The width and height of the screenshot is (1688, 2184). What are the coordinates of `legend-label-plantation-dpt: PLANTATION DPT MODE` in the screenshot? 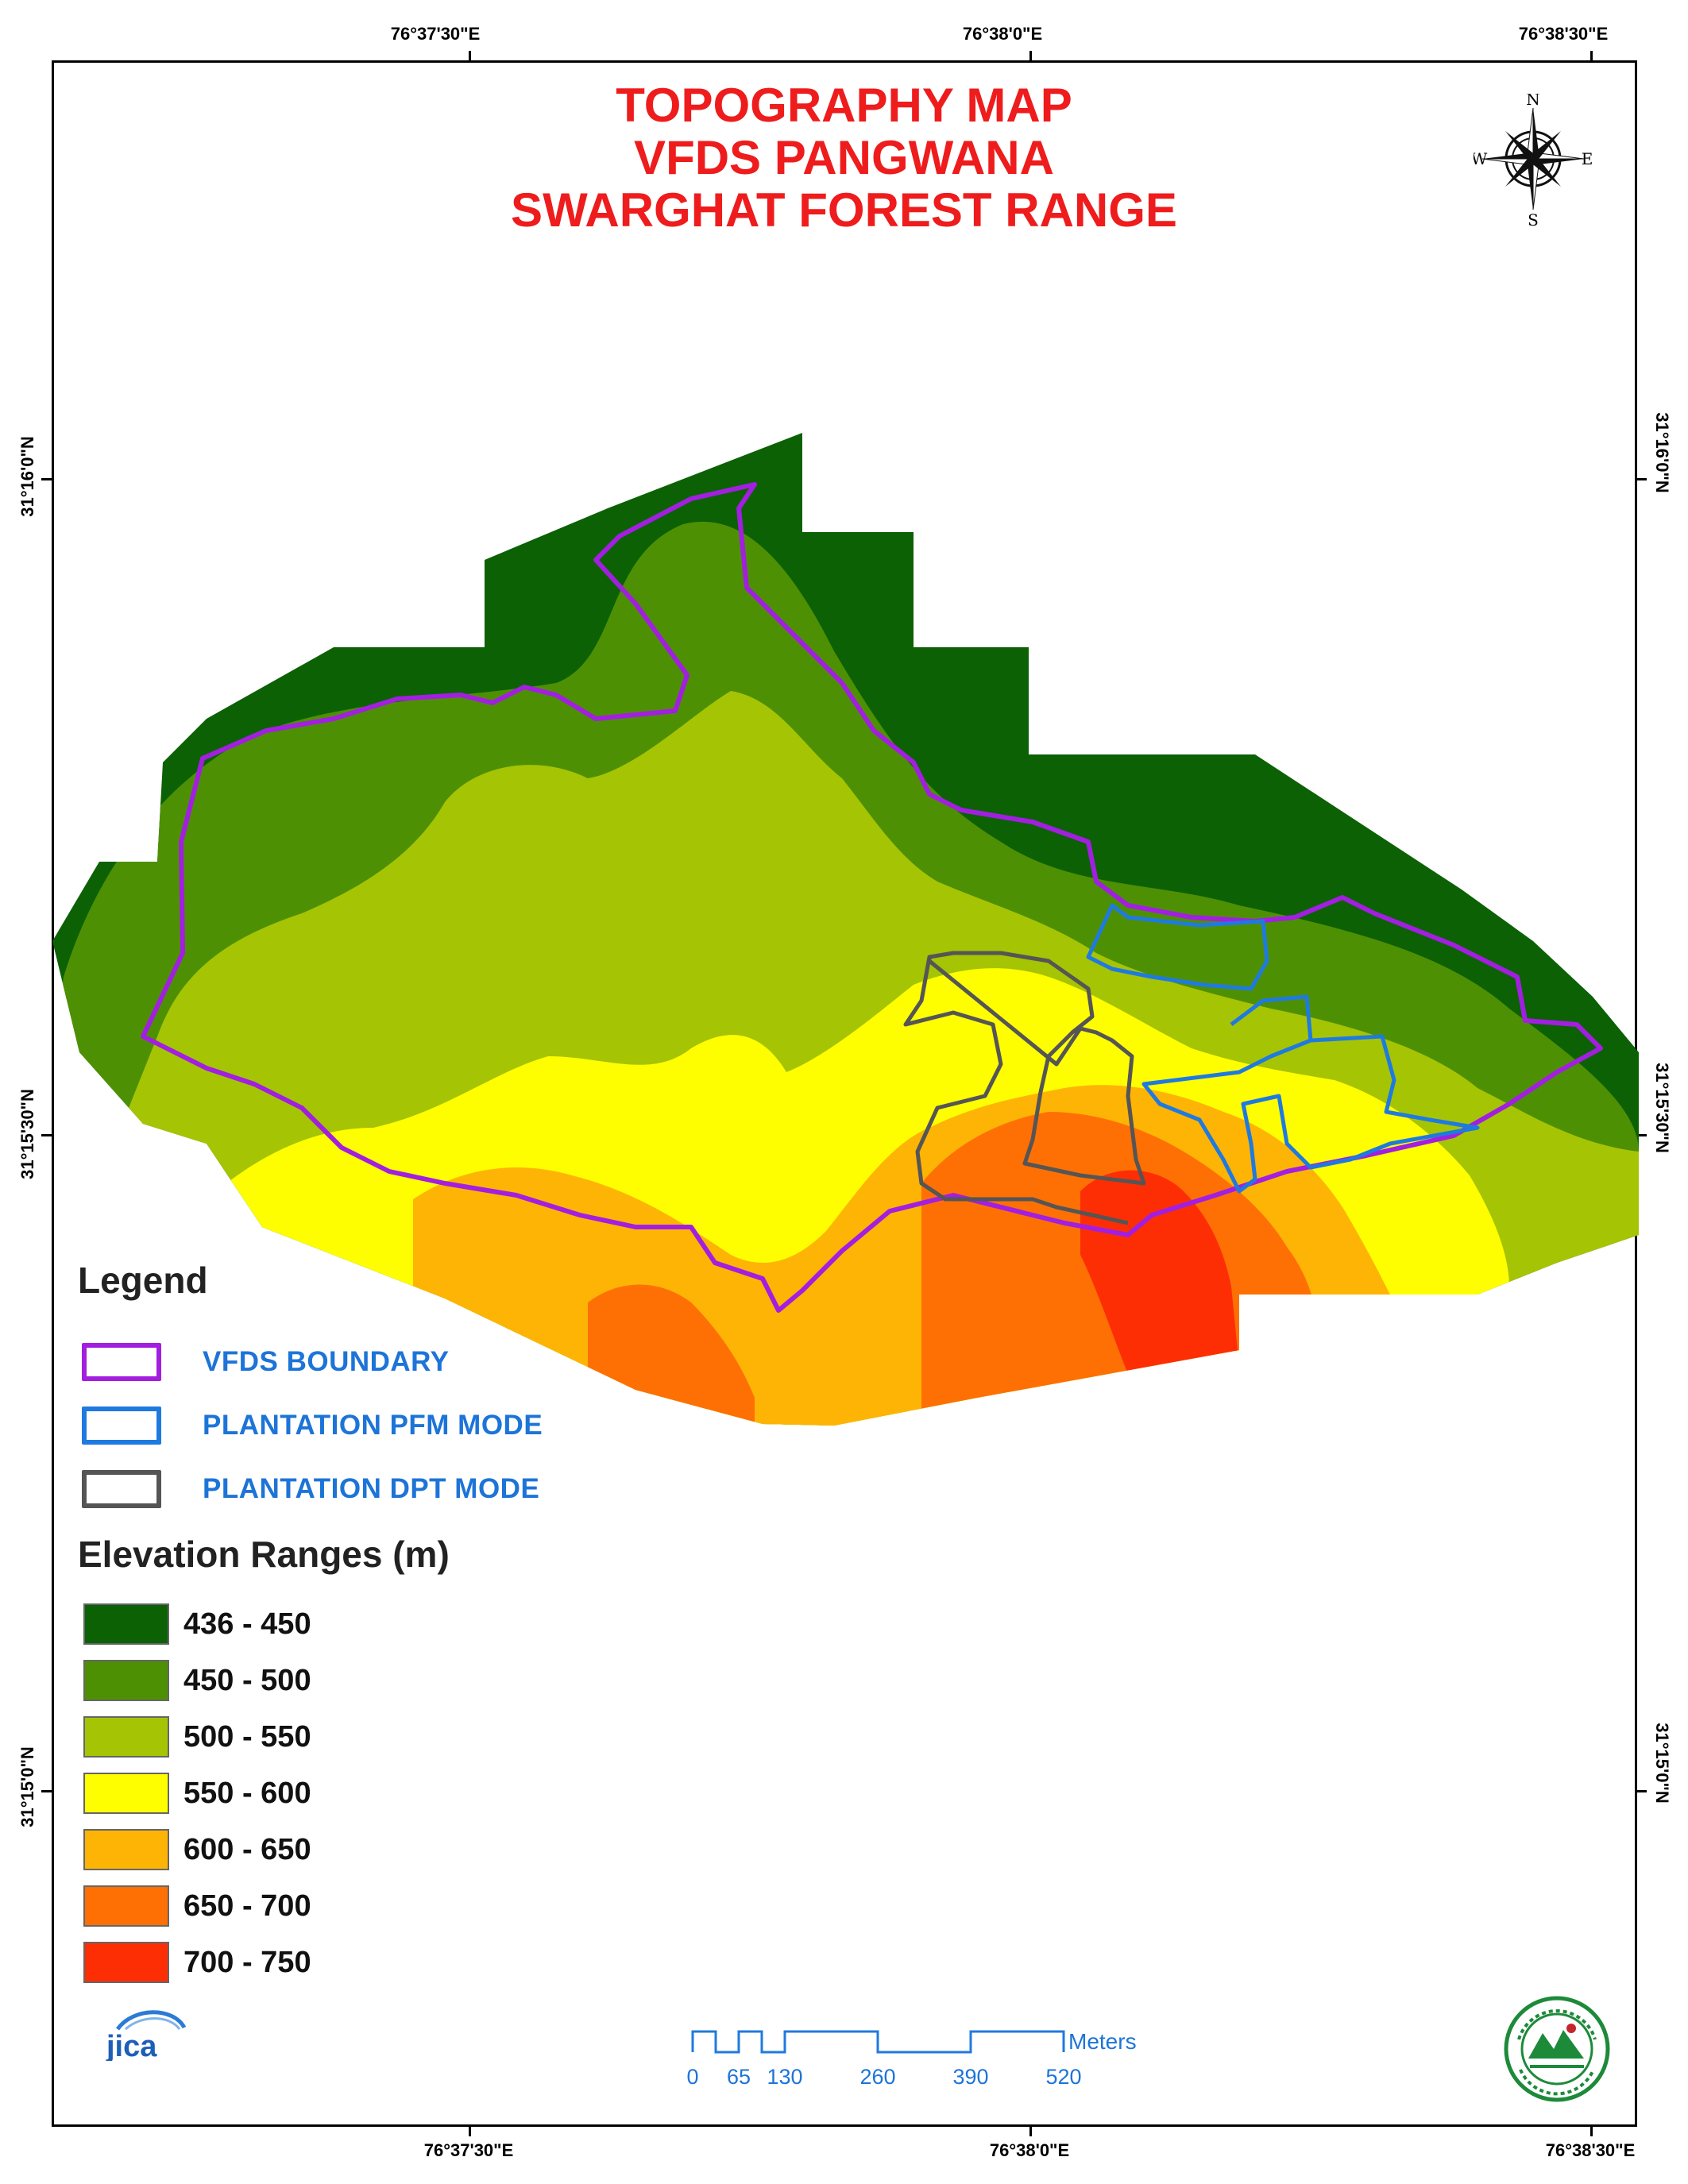 It's located at (371, 1488).